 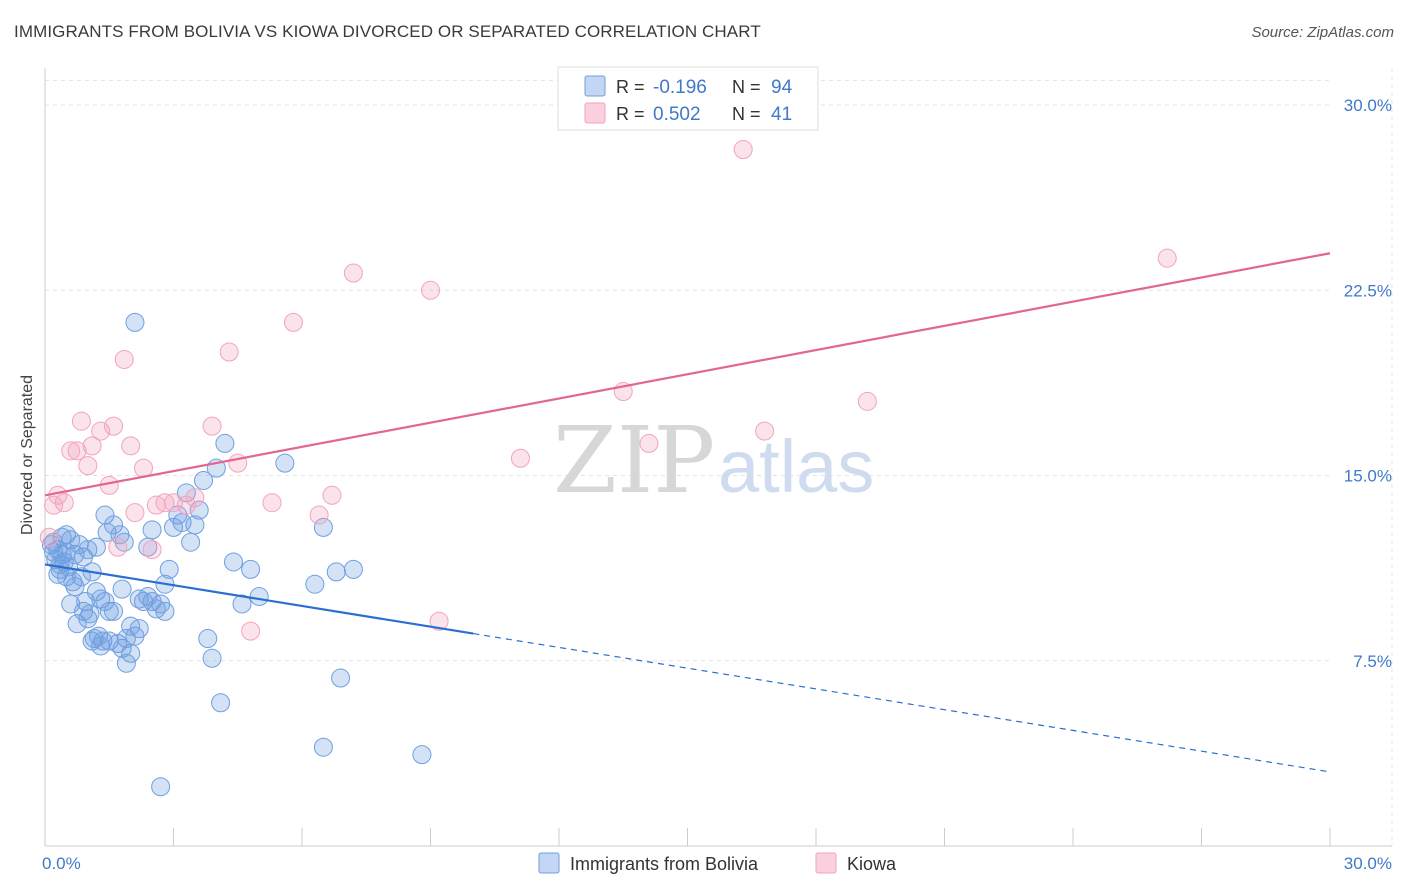 What do you see at coordinates (781, 114) in the screenshot?
I see `legend-n-value-kiowa: 41` at bounding box center [781, 114].